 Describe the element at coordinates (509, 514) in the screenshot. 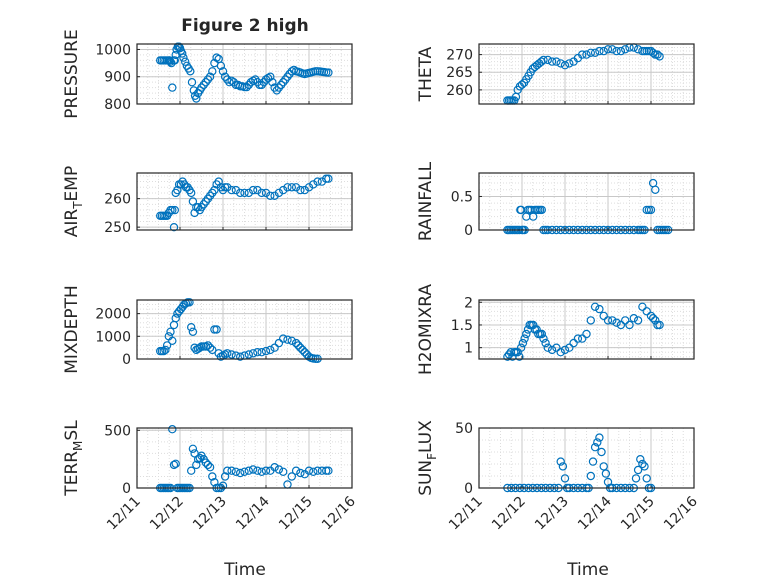

I see `x-tick-label: 12/12` at that location.